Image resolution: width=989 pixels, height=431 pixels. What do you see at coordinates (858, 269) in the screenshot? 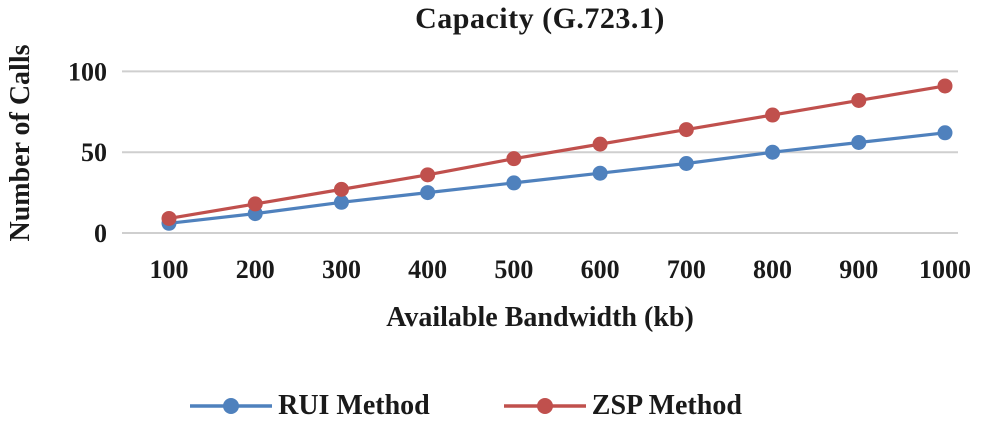
I see `x-tick-label: 900` at bounding box center [858, 269].